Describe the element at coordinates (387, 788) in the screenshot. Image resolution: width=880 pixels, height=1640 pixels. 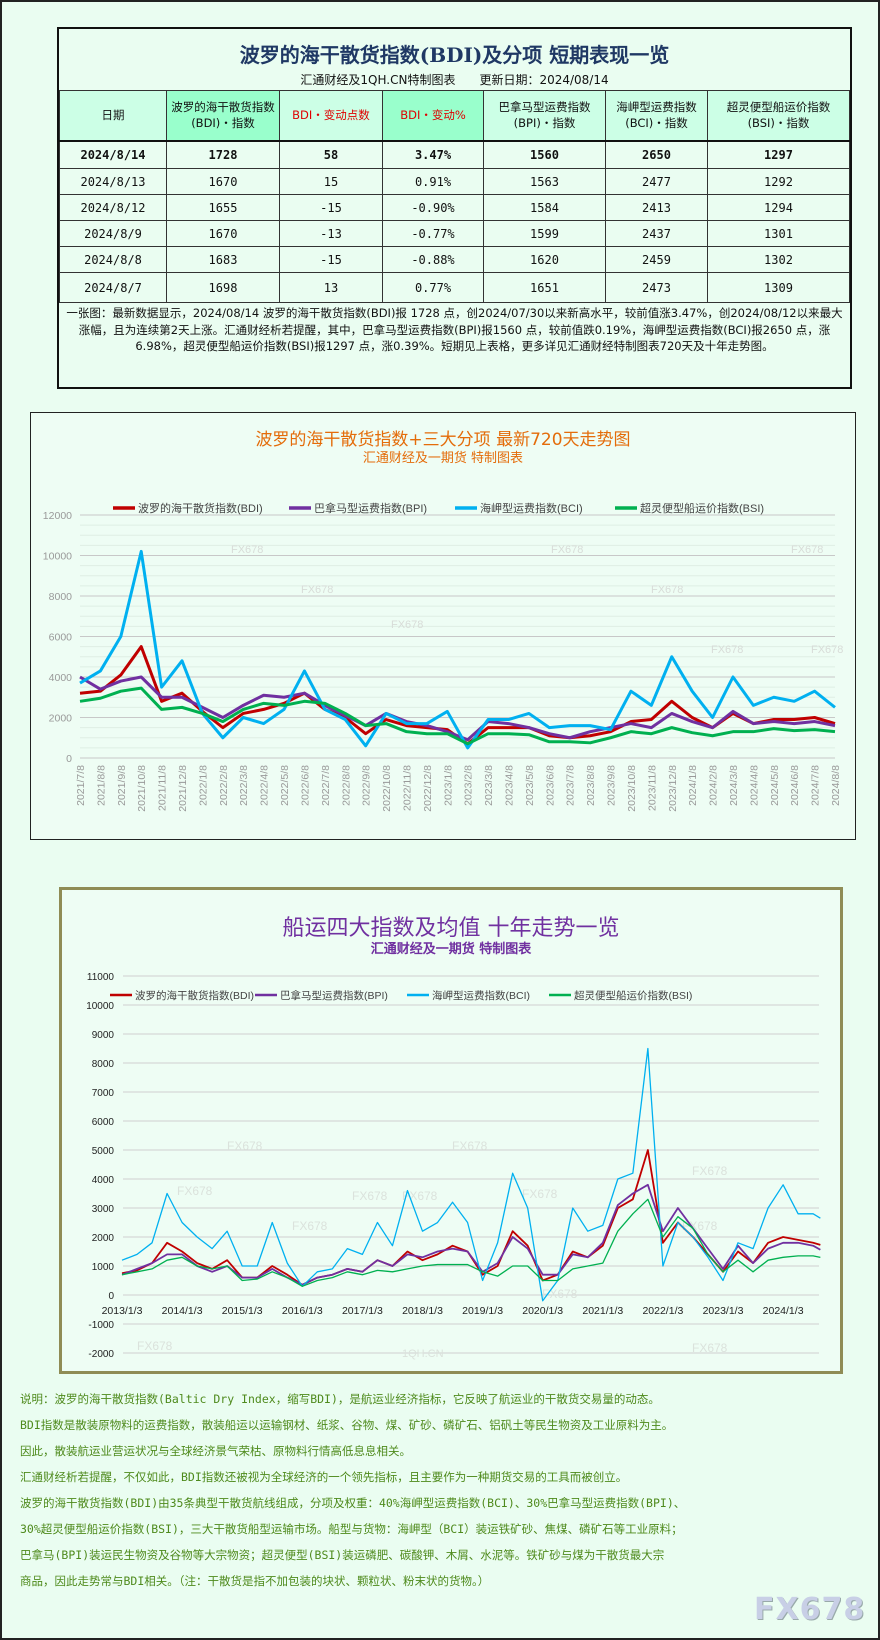
I see `x-tick-label: 2022/10/8` at that location.